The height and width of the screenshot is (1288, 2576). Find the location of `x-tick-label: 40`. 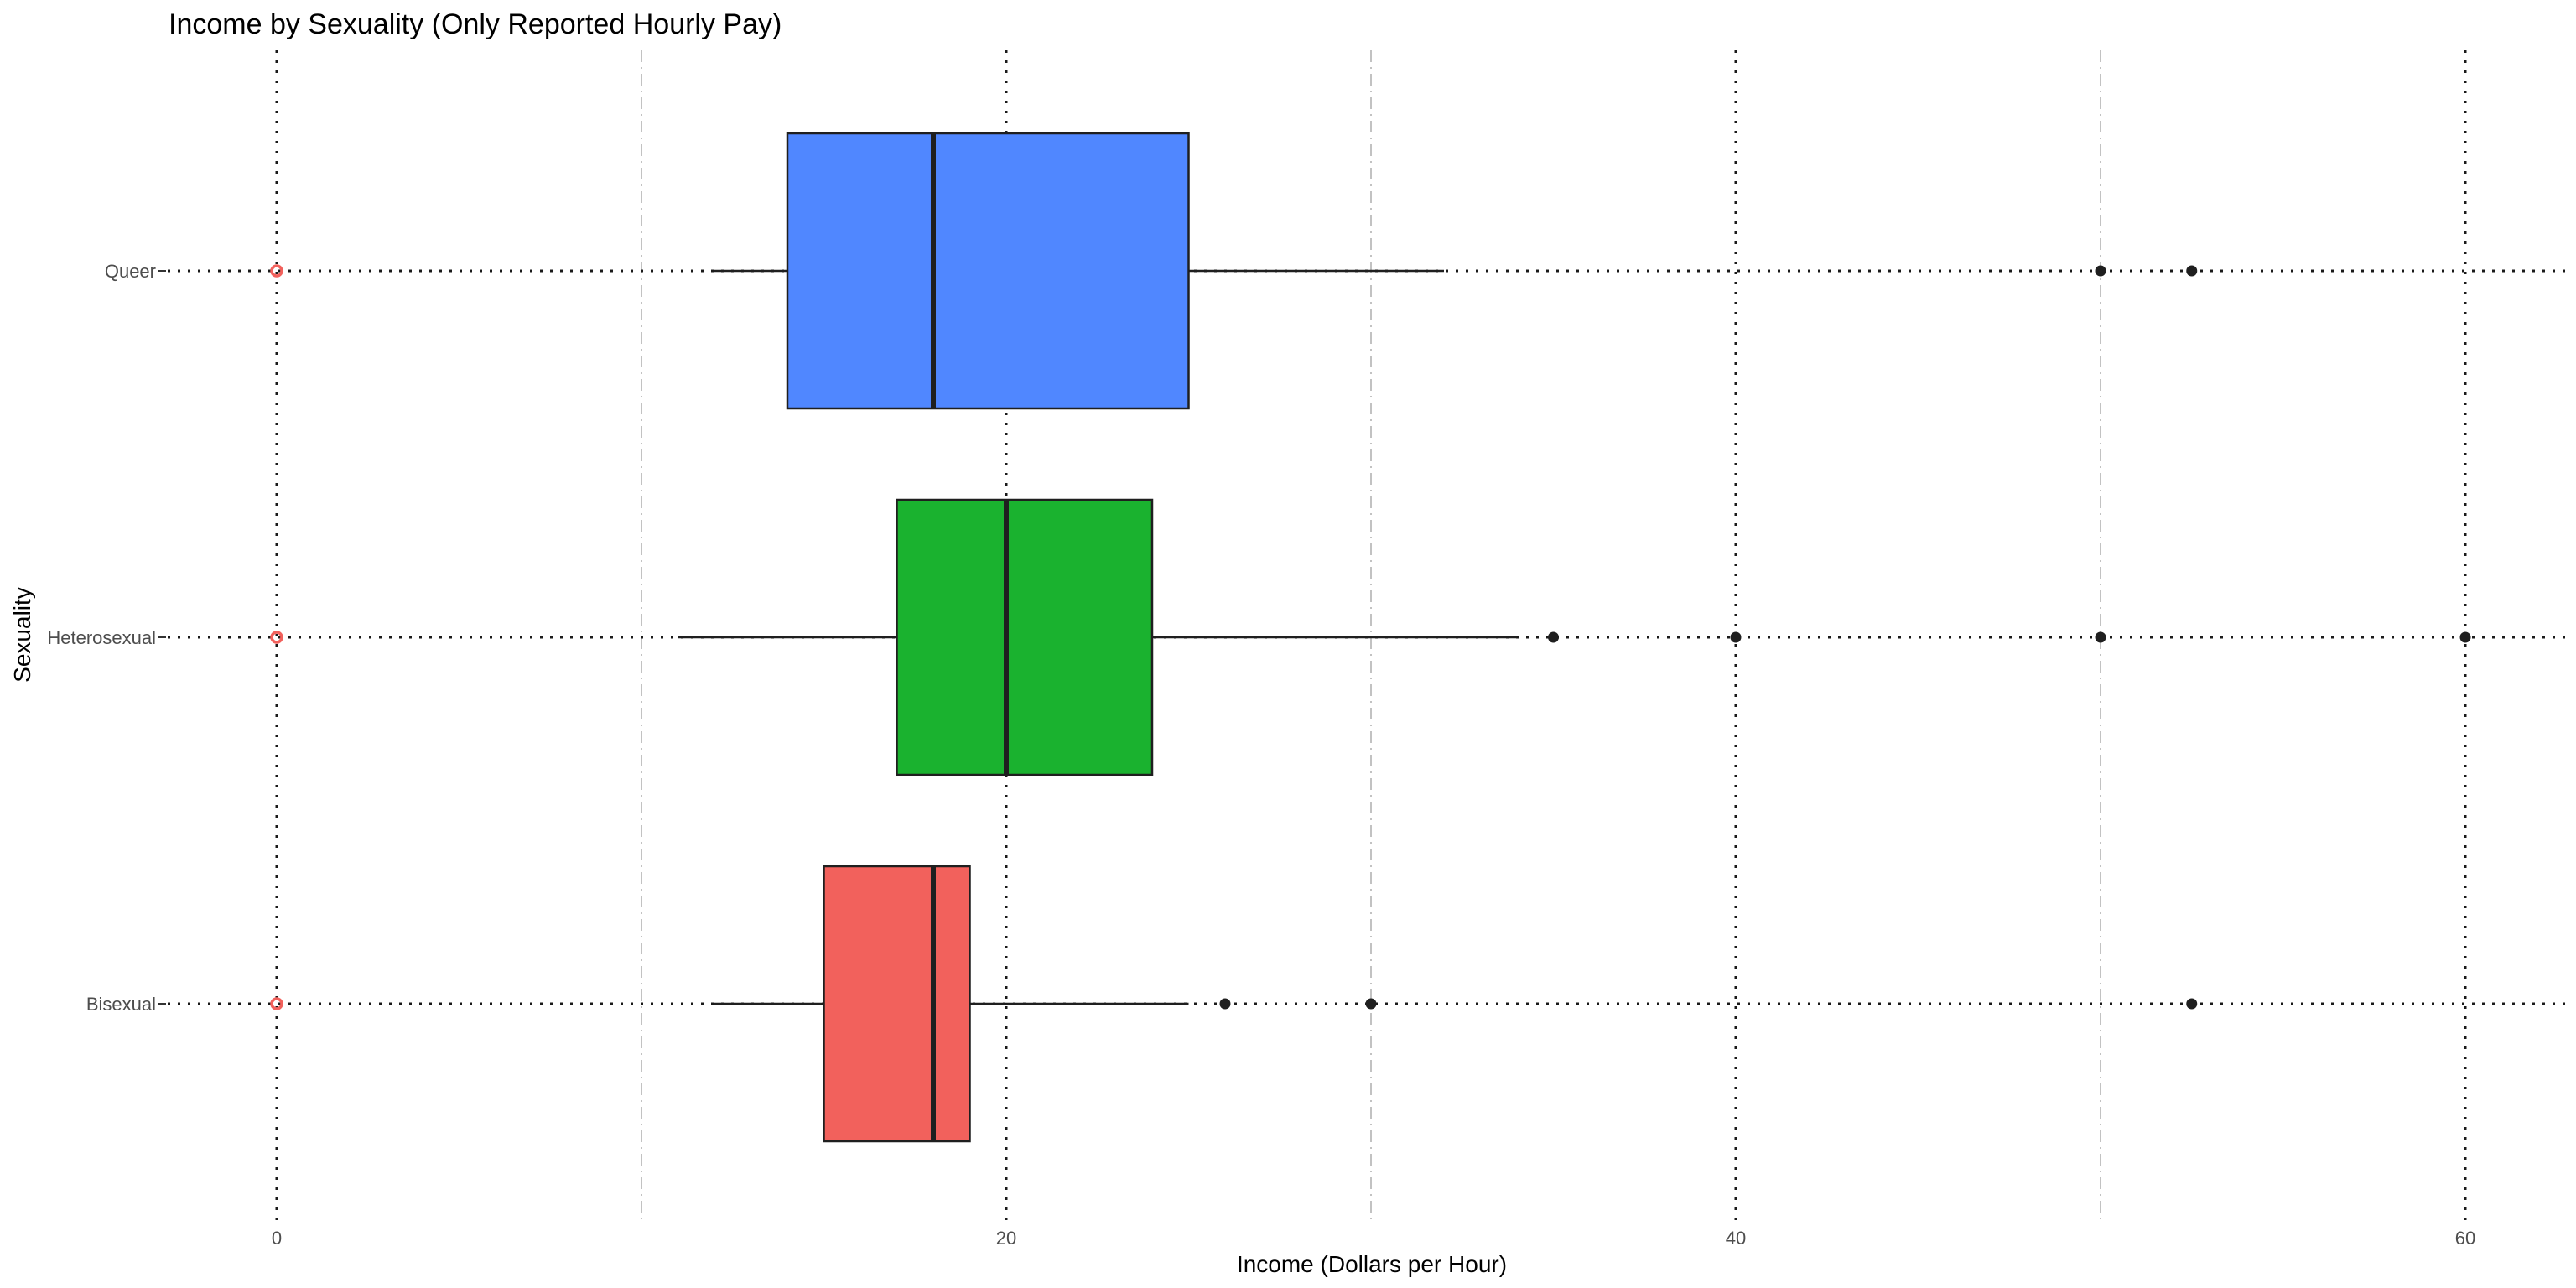

x-tick-label: 40 is located at coordinates (1736, 1238).